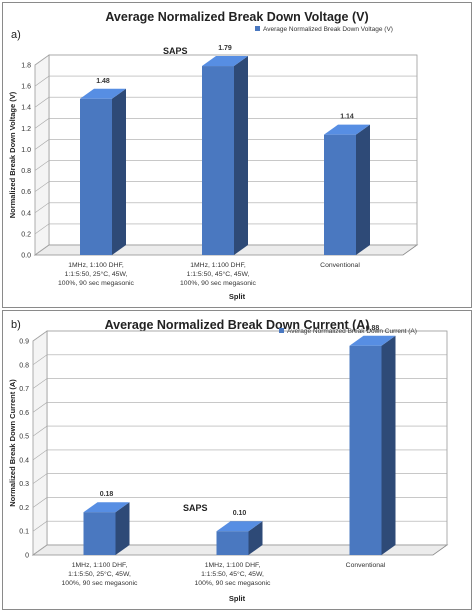 The height and width of the screenshot is (612, 474). I want to click on data-label: 0.10, so click(240, 513).